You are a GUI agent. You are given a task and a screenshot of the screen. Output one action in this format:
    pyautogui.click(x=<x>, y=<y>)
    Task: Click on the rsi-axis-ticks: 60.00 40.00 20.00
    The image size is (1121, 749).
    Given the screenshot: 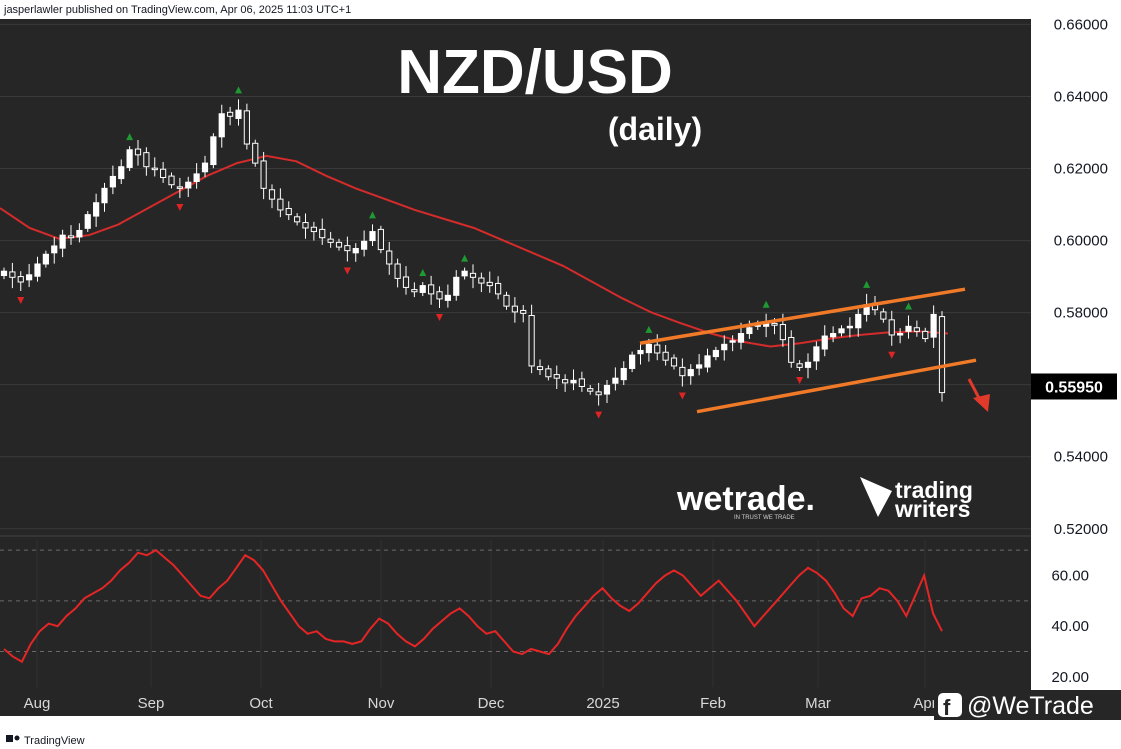 What is the action you would take?
    pyautogui.click(x=1070, y=626)
    